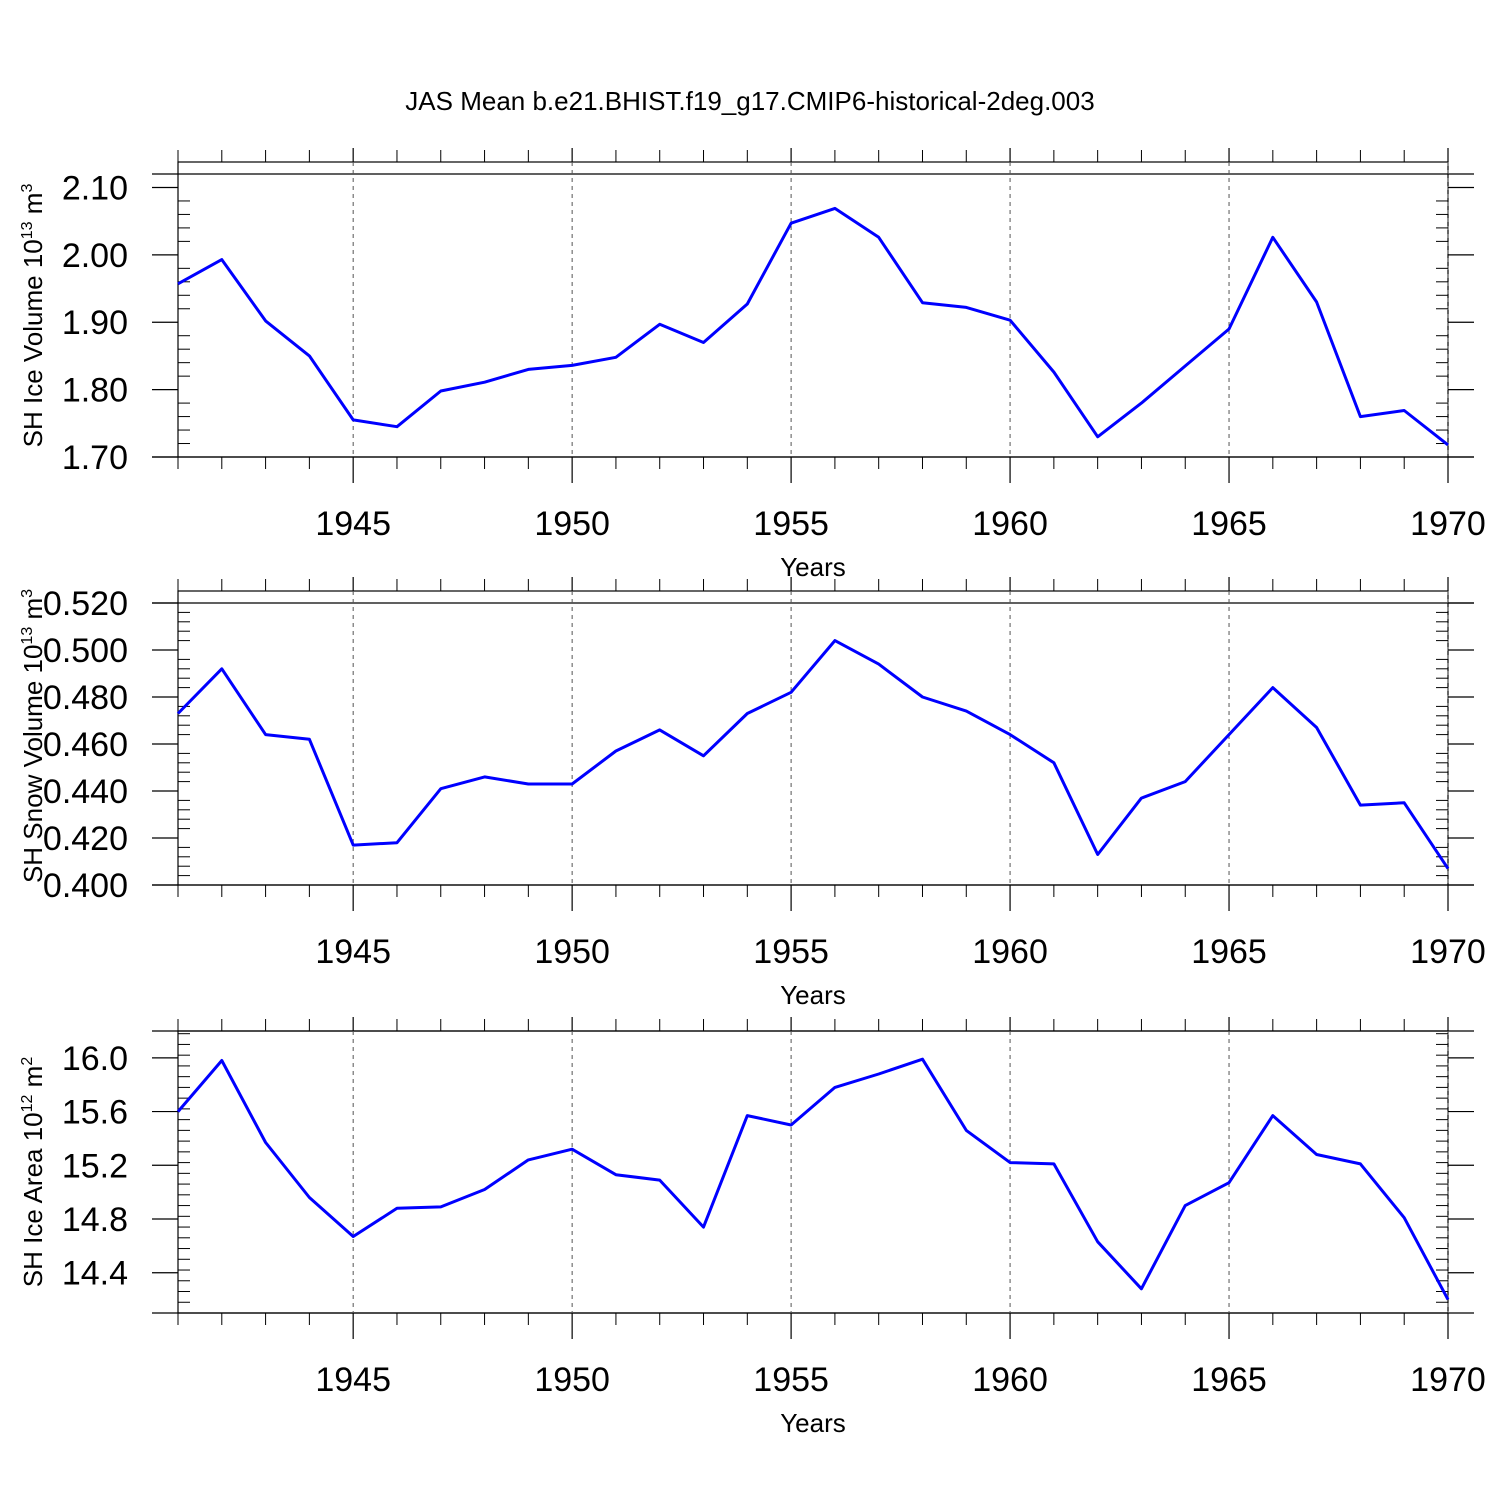 This screenshot has height=1500, width=1500. I want to click on ice-volume-x-axis-label: Years, so click(813, 567).